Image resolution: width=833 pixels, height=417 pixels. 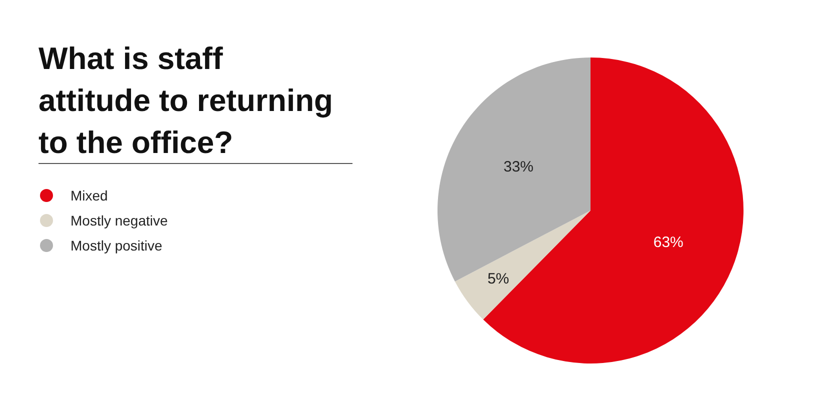 I want to click on data-label: 33%, so click(x=519, y=167).